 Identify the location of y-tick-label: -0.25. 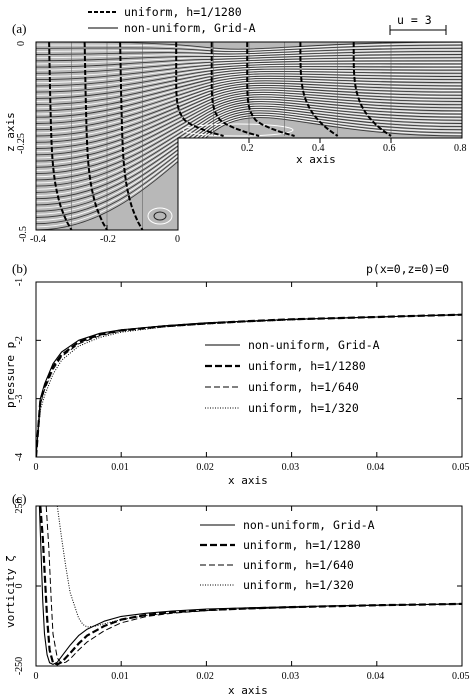
(21, 143).